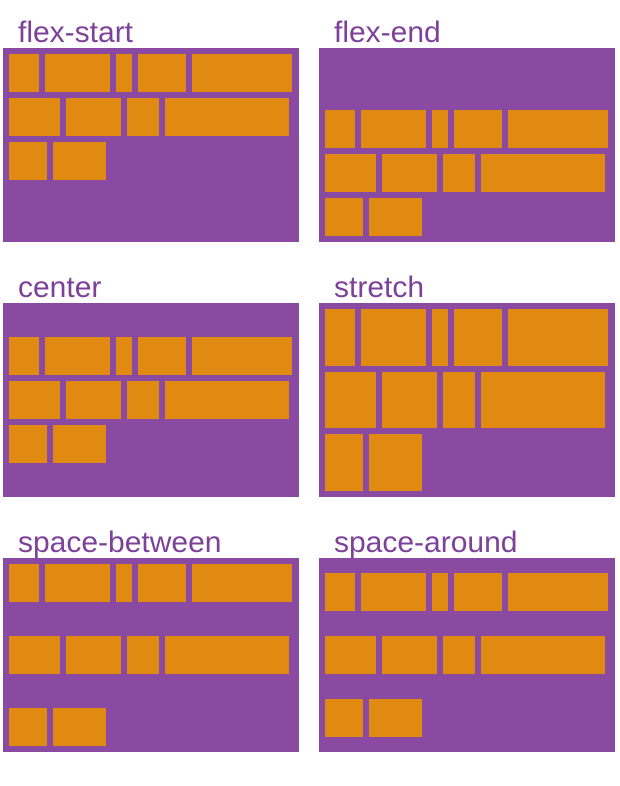 The height and width of the screenshot is (786, 620). What do you see at coordinates (120, 542) in the screenshot?
I see `panel-title: space-between` at bounding box center [120, 542].